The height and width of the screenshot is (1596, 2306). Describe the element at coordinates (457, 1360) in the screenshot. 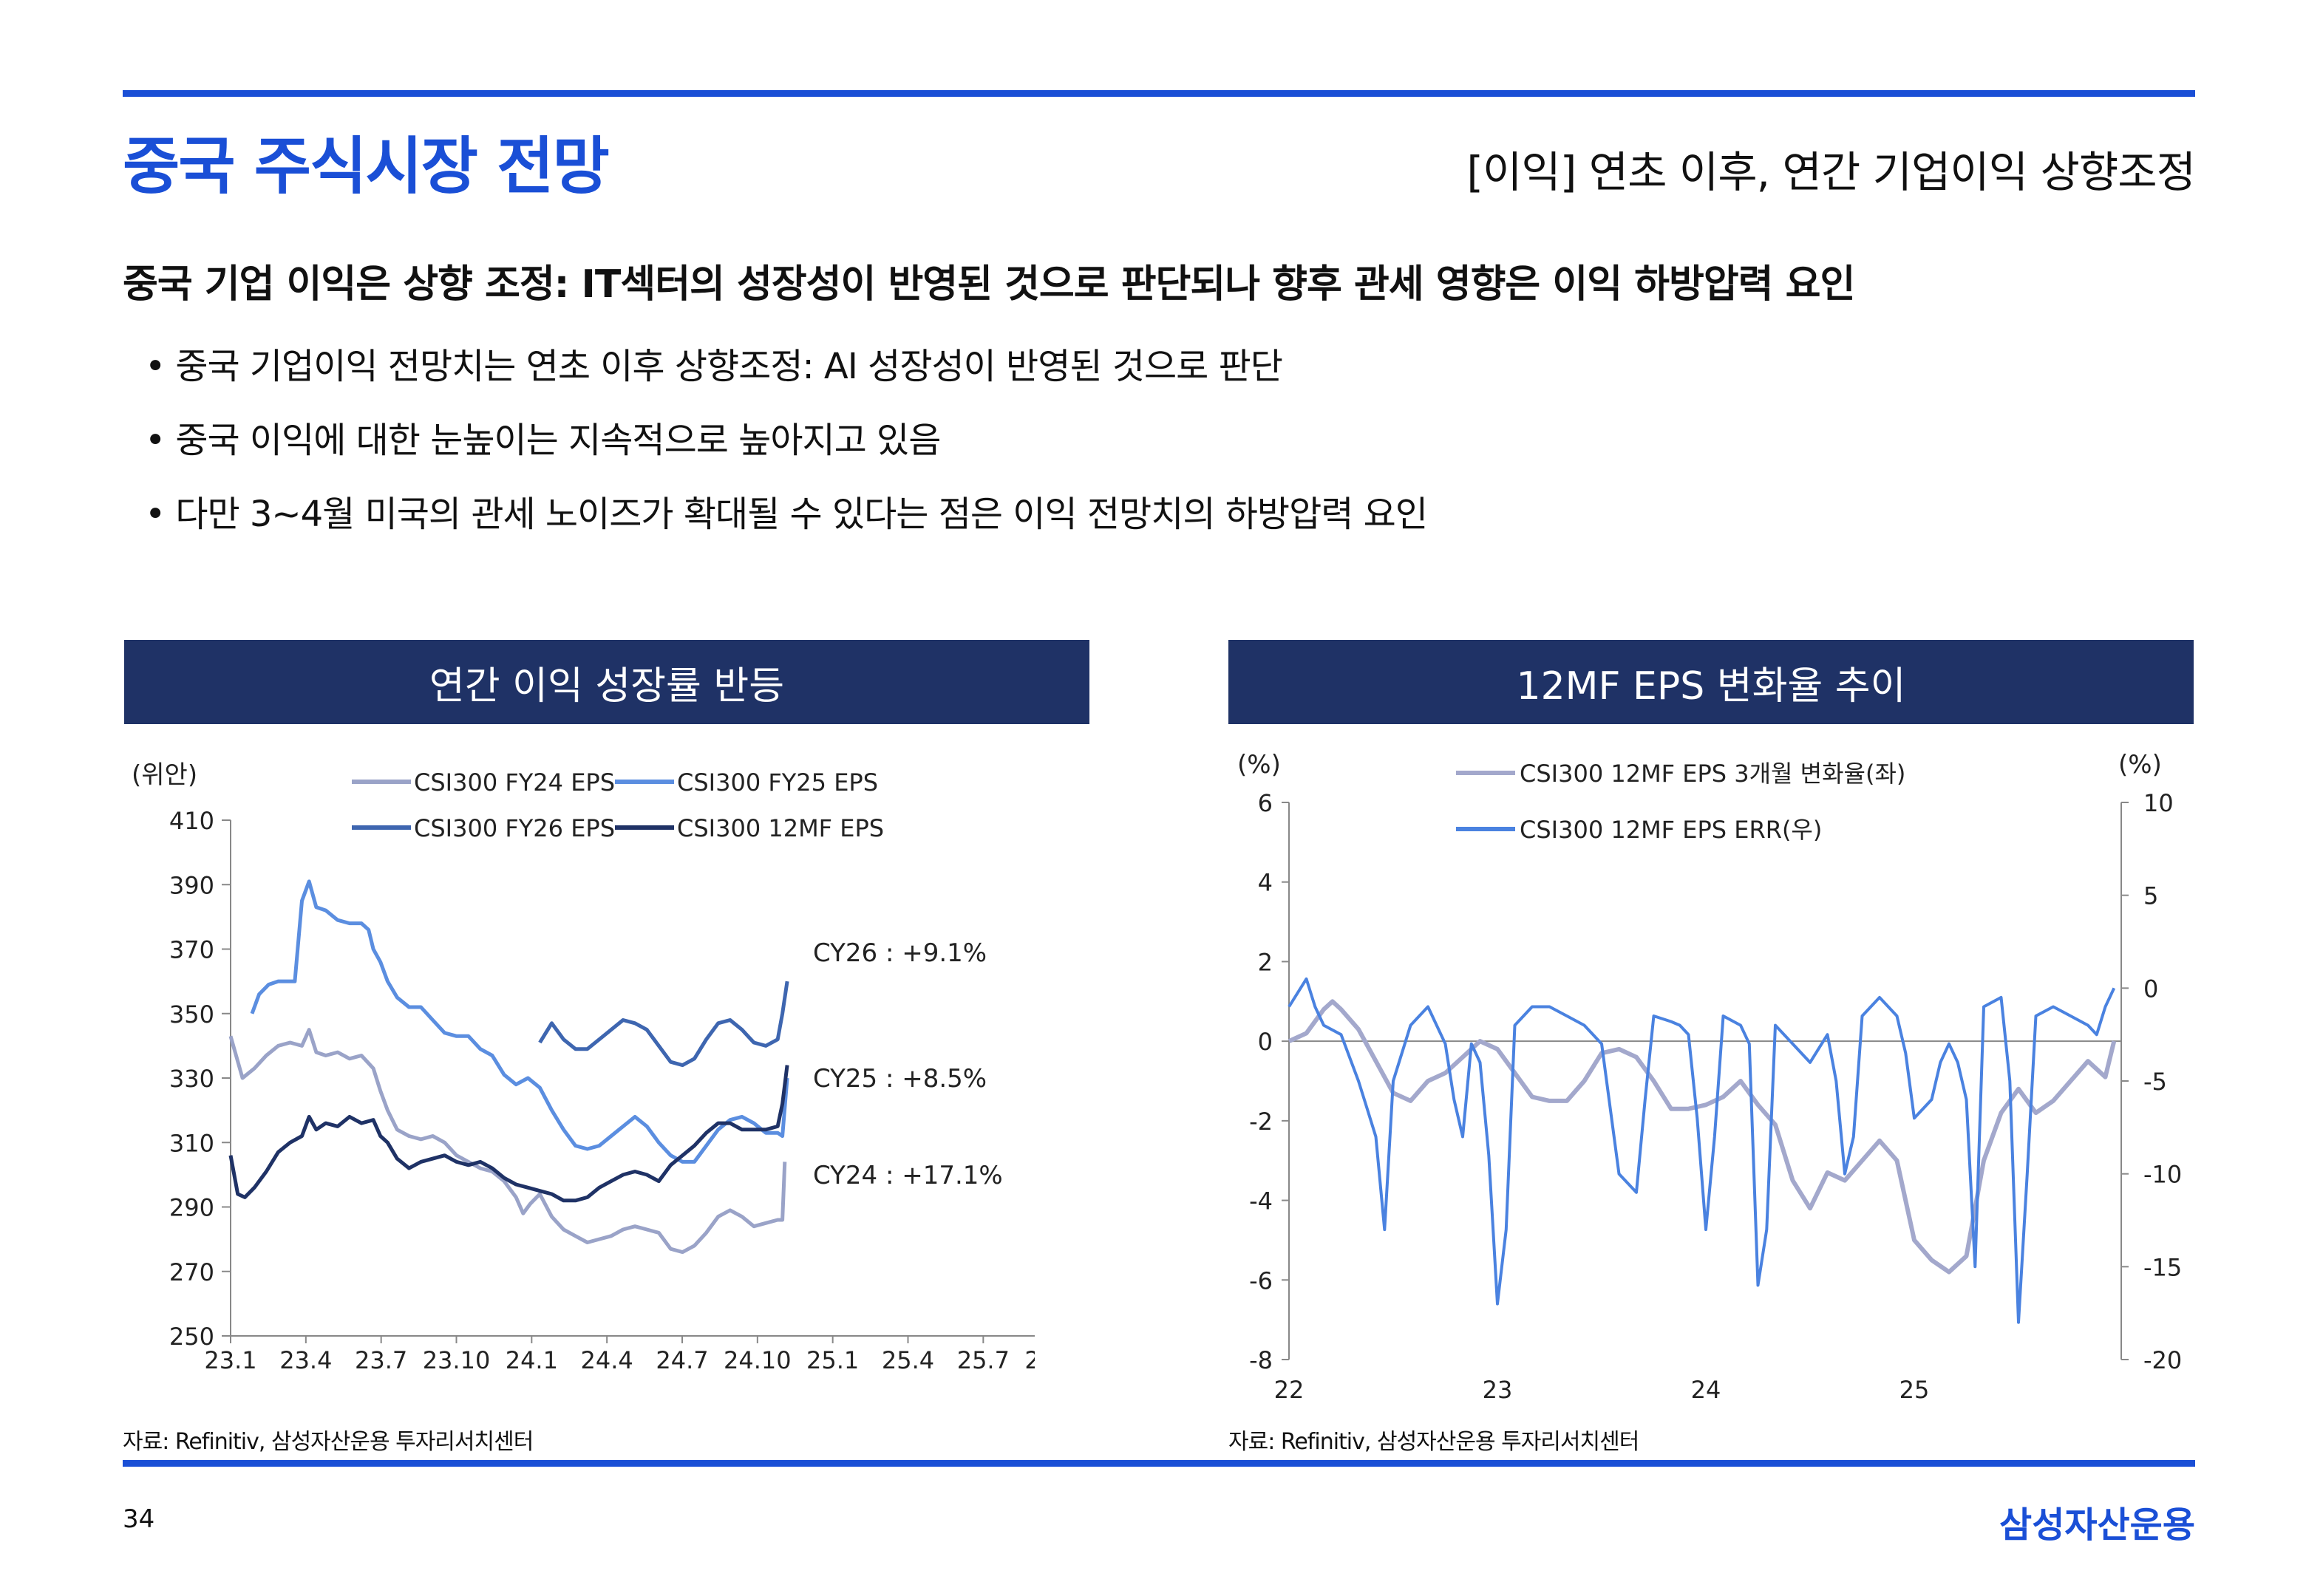

I see `x-tick-label: 23.10` at that location.